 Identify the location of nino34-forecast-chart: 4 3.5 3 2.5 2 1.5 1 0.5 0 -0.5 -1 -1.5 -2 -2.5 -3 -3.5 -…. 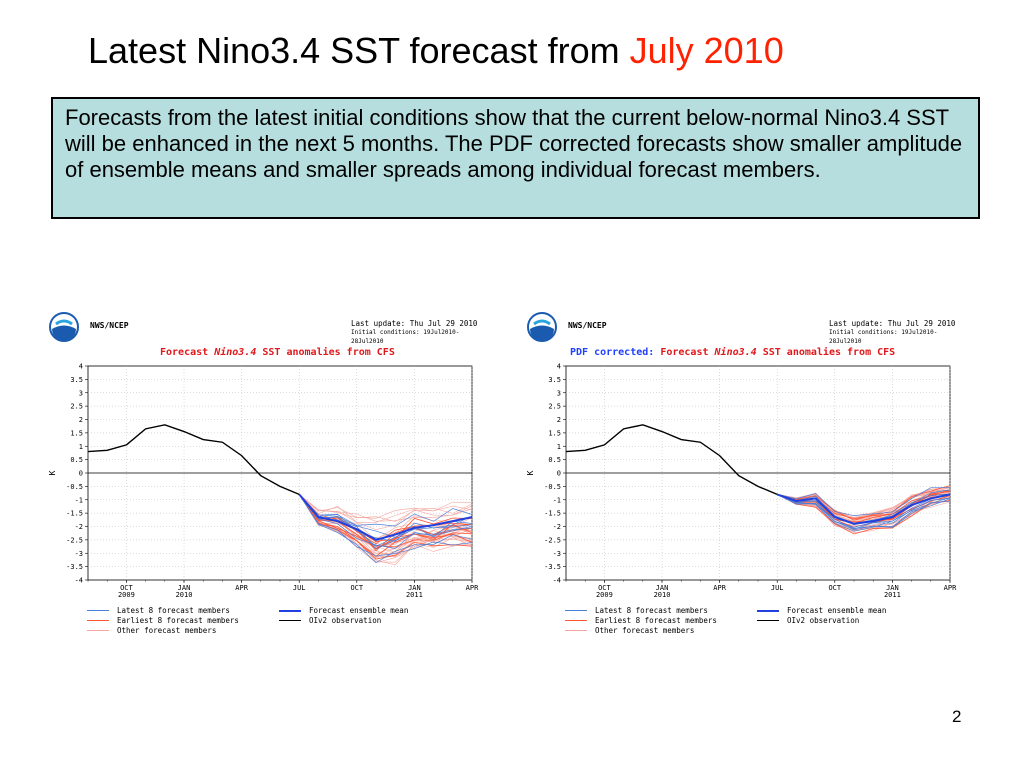
(263, 481).